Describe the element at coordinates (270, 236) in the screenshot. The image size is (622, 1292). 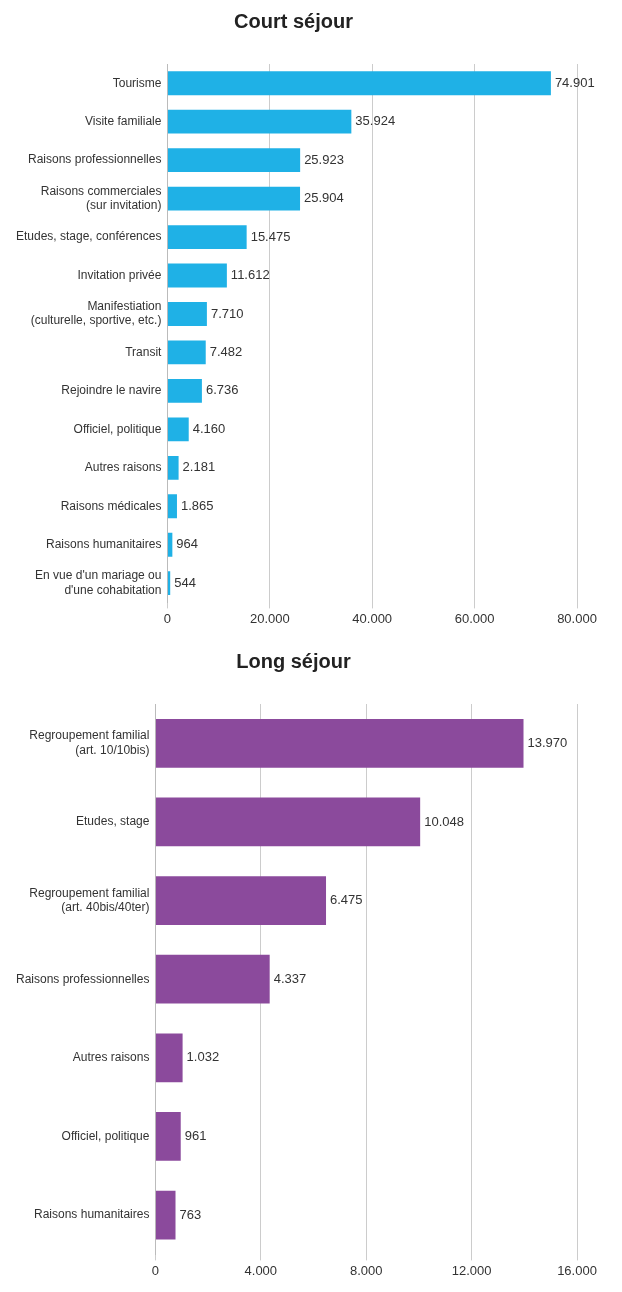
I see `data-label: 15.475` at that location.